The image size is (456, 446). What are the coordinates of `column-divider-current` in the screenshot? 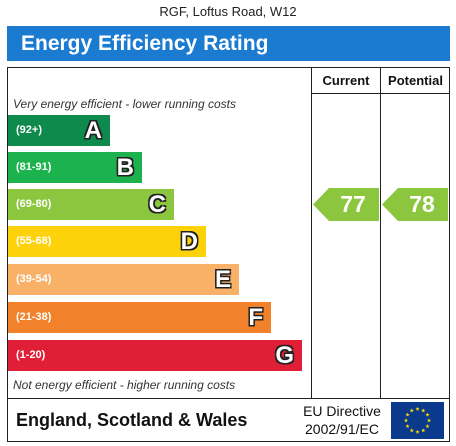 It's located at (311, 233).